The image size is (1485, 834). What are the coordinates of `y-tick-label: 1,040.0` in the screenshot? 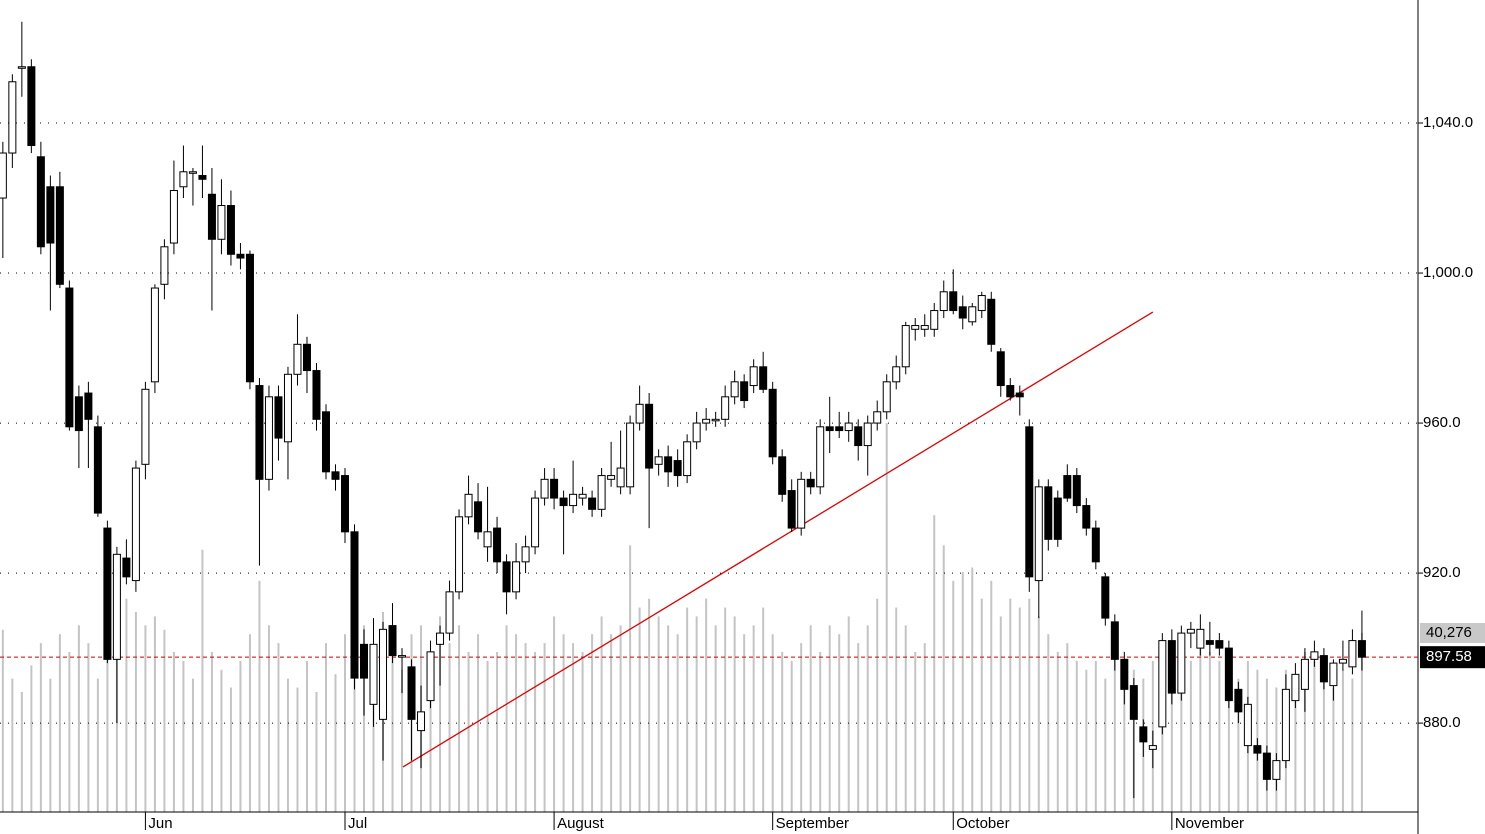 It's located at (1448, 122).